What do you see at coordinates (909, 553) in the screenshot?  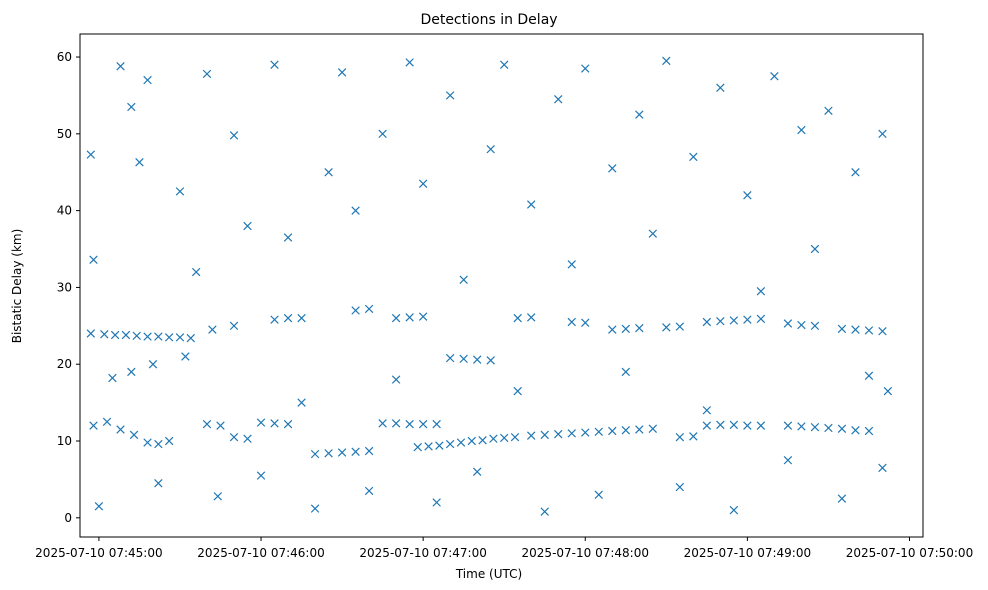 I see `x-tick-label: 2025-07-10 07:50:00` at bounding box center [909, 553].